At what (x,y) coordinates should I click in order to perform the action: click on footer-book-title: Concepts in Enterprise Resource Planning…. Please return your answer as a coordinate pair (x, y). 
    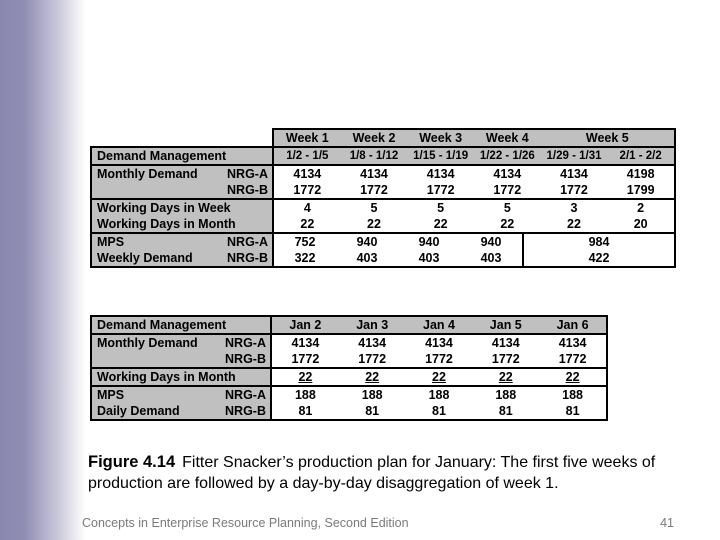
    Looking at the image, I should click on (245, 523).